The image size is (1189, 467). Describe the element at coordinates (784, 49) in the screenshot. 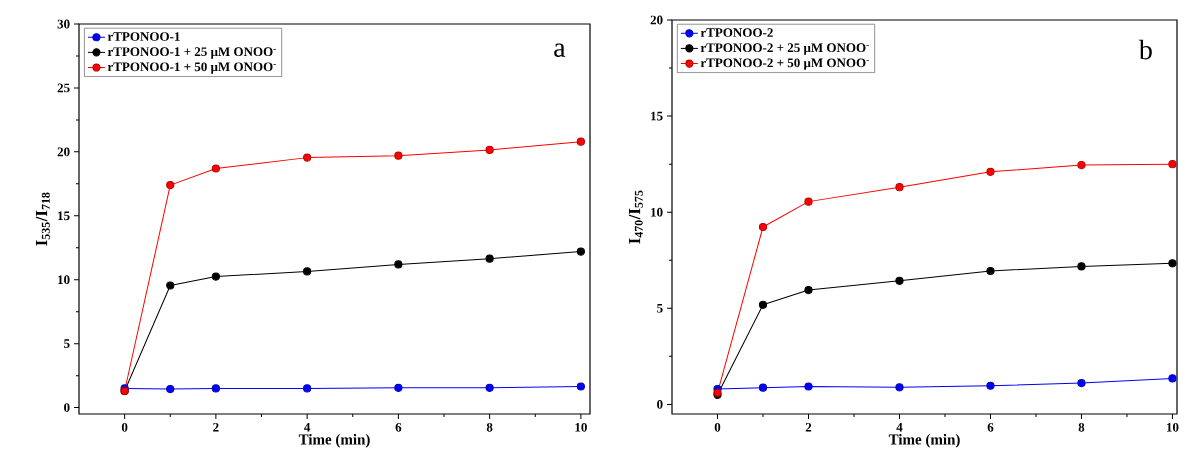

I see `legend-label: rTPONOO-2 + 25 μM ONOO$^{-}$` at that location.